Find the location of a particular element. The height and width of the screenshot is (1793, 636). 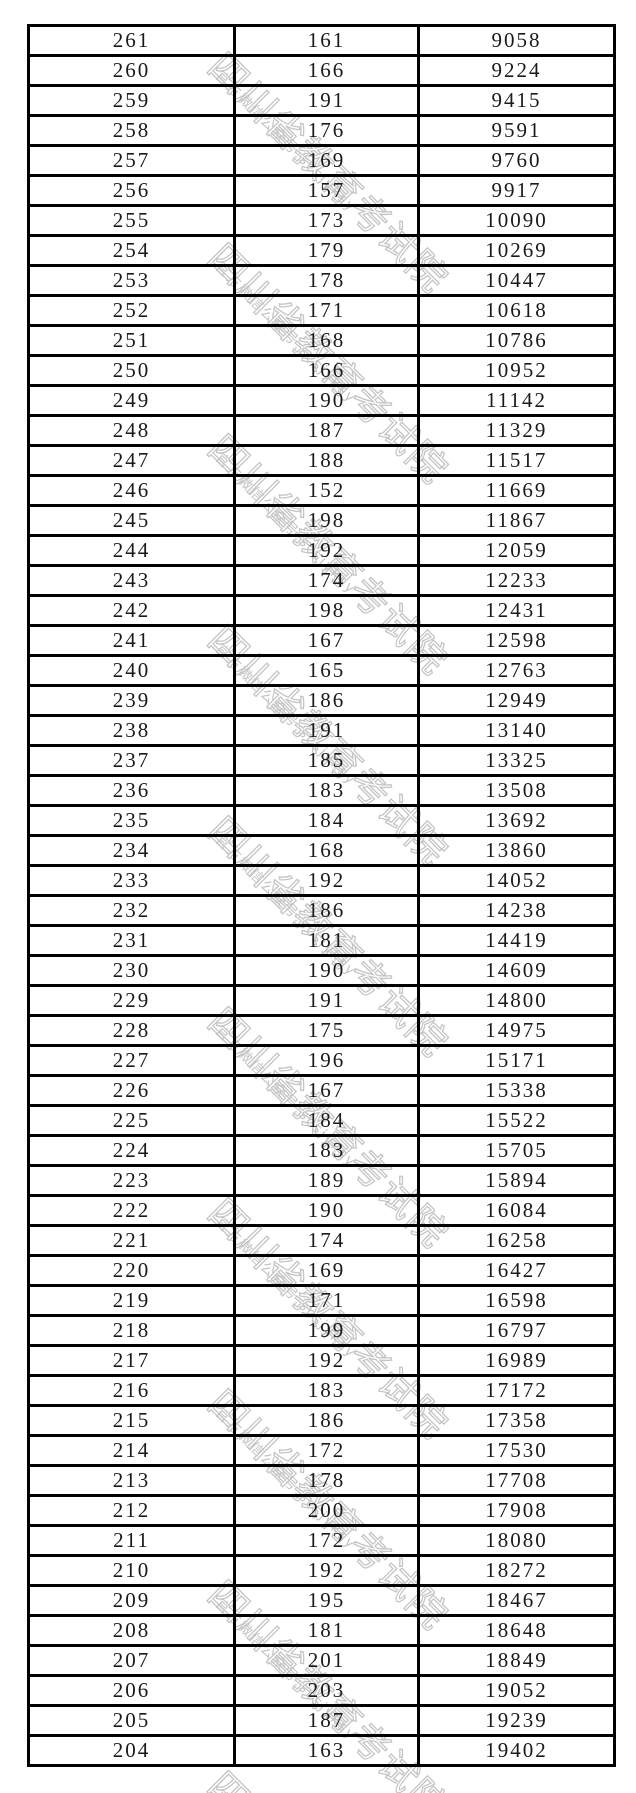

score-cell: 196 is located at coordinates (326, 1060).